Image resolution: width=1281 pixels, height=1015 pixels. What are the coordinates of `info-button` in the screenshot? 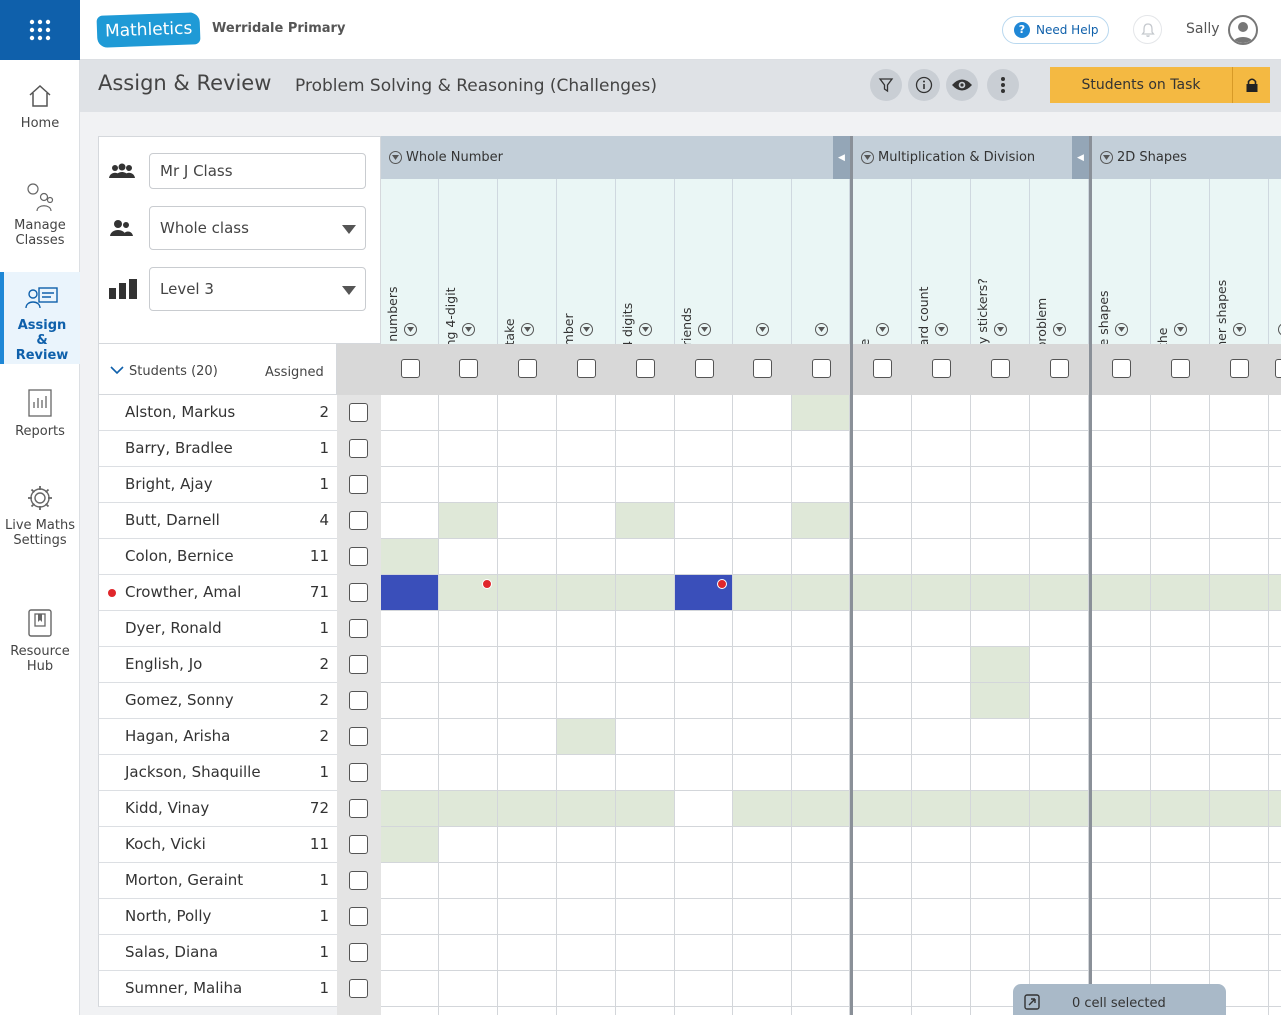 It's located at (924, 85).